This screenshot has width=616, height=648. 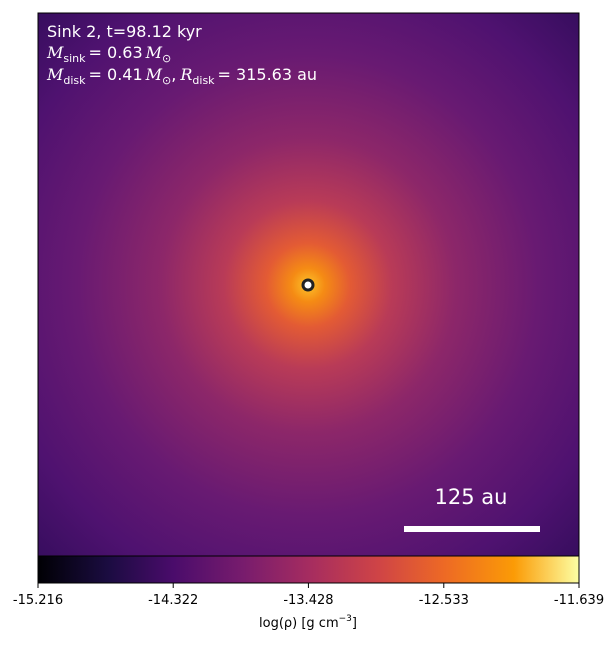 I want to click on colorbar, so click(x=308, y=569).